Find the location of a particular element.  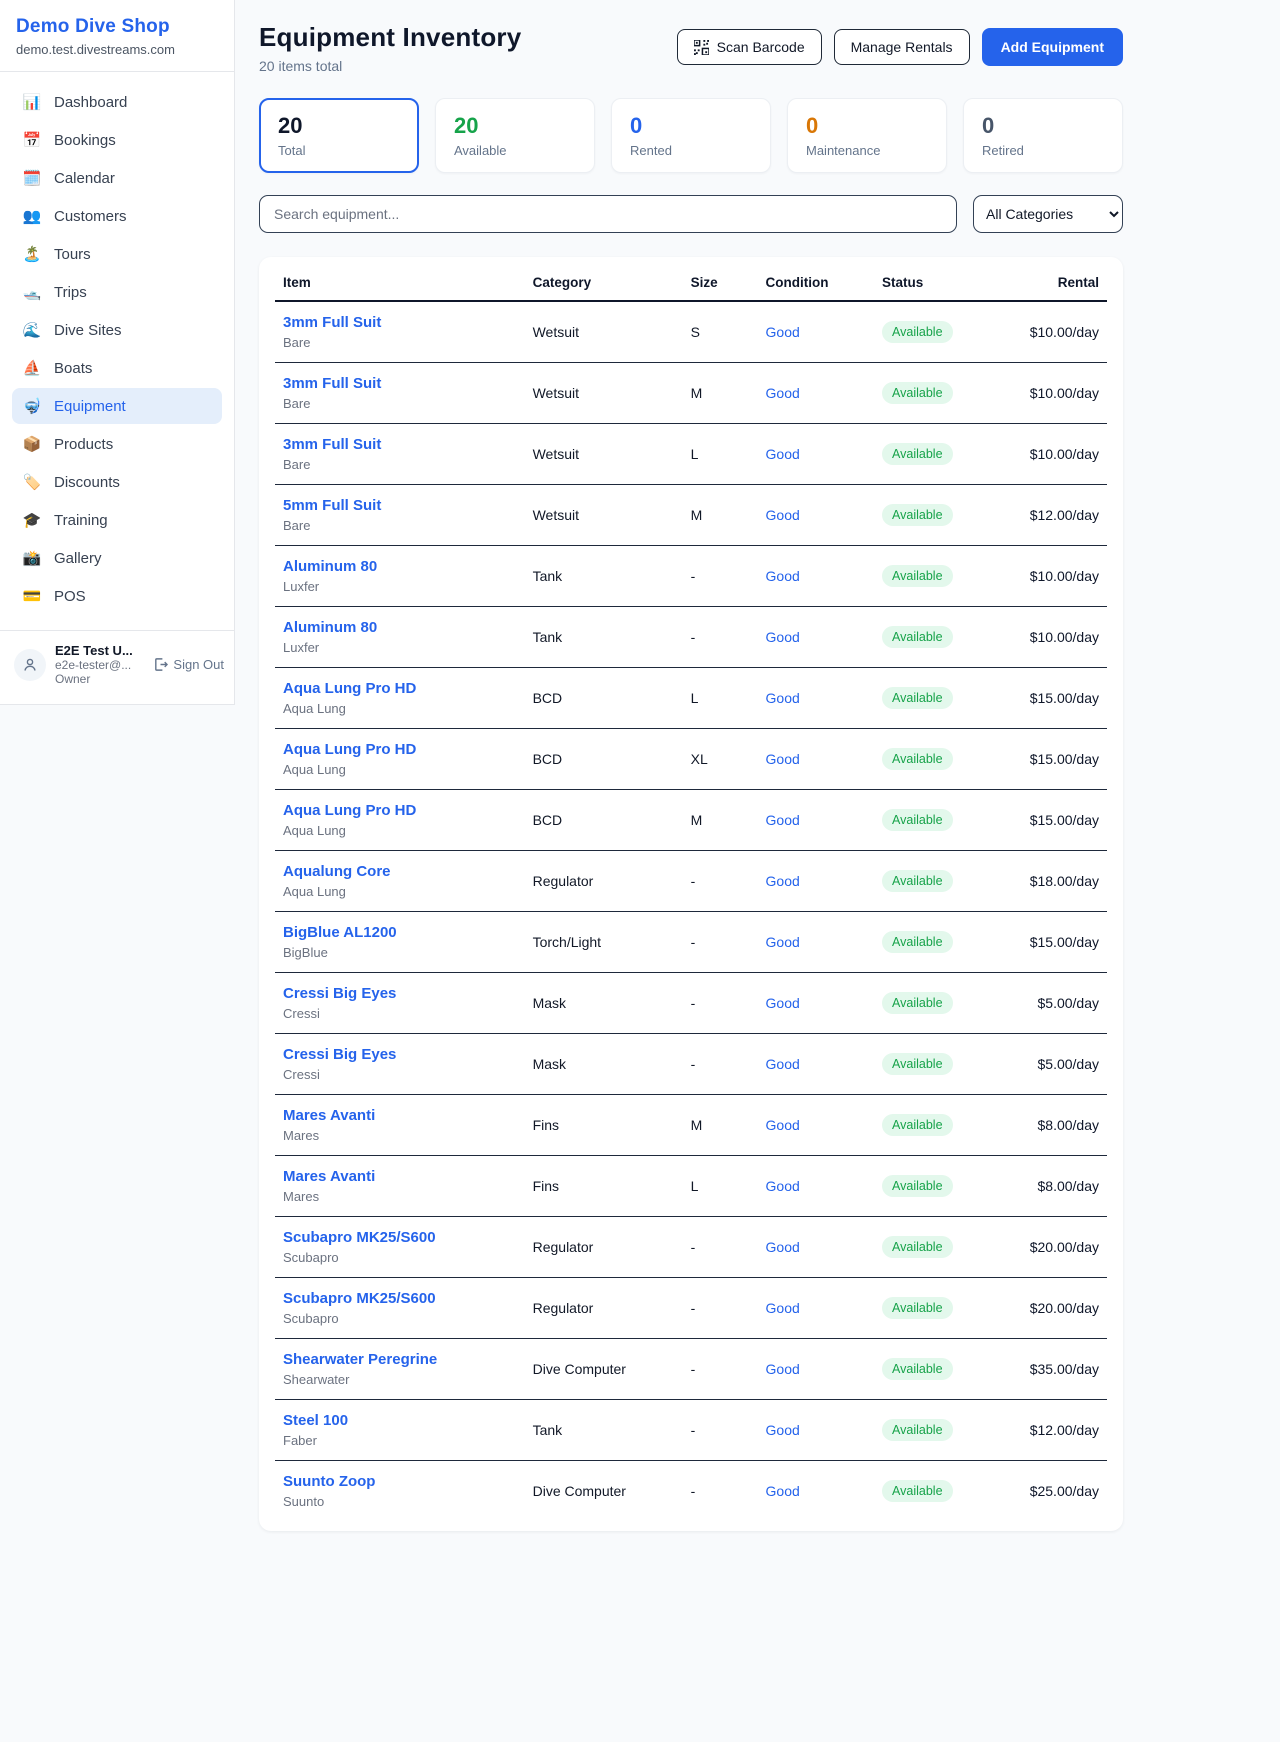

item-rental-price: $8.00/day is located at coordinates (1061, 1125).